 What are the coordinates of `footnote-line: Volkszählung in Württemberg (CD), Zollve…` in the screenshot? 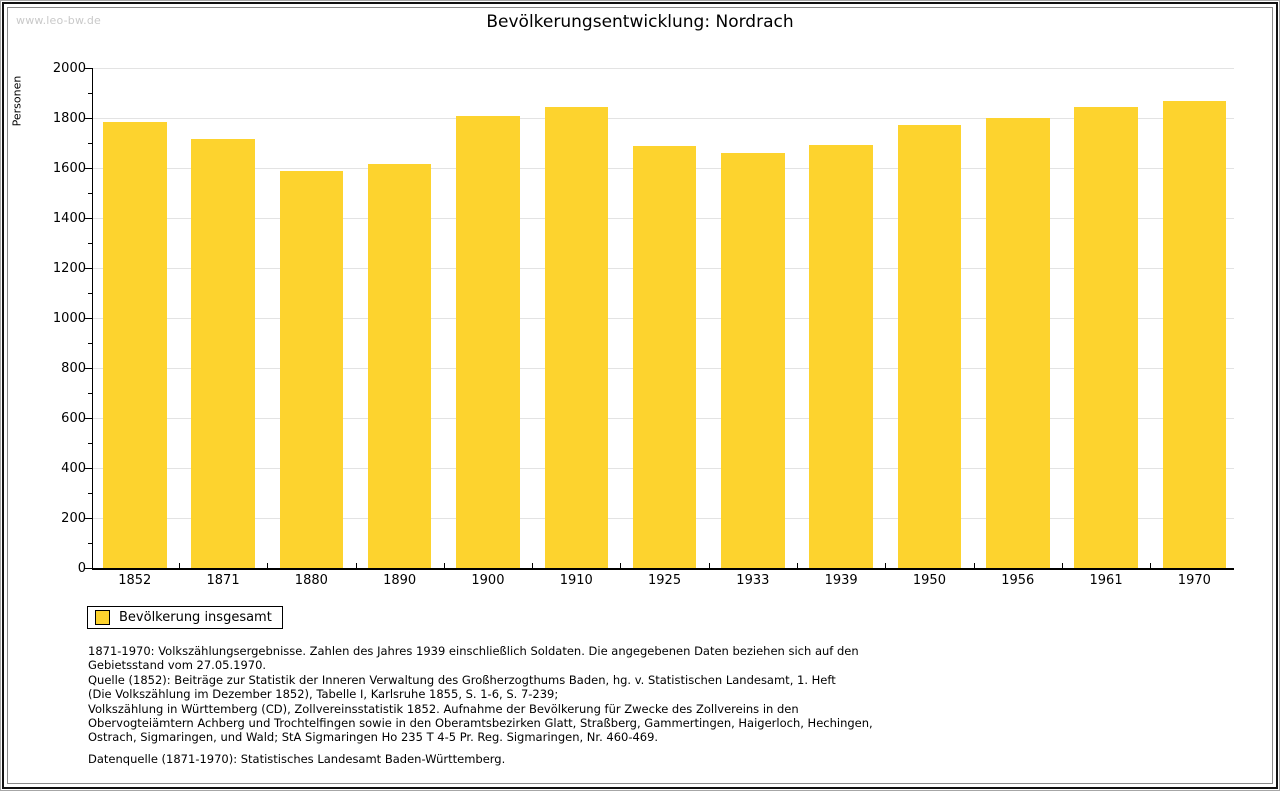 It's located at (443, 708).